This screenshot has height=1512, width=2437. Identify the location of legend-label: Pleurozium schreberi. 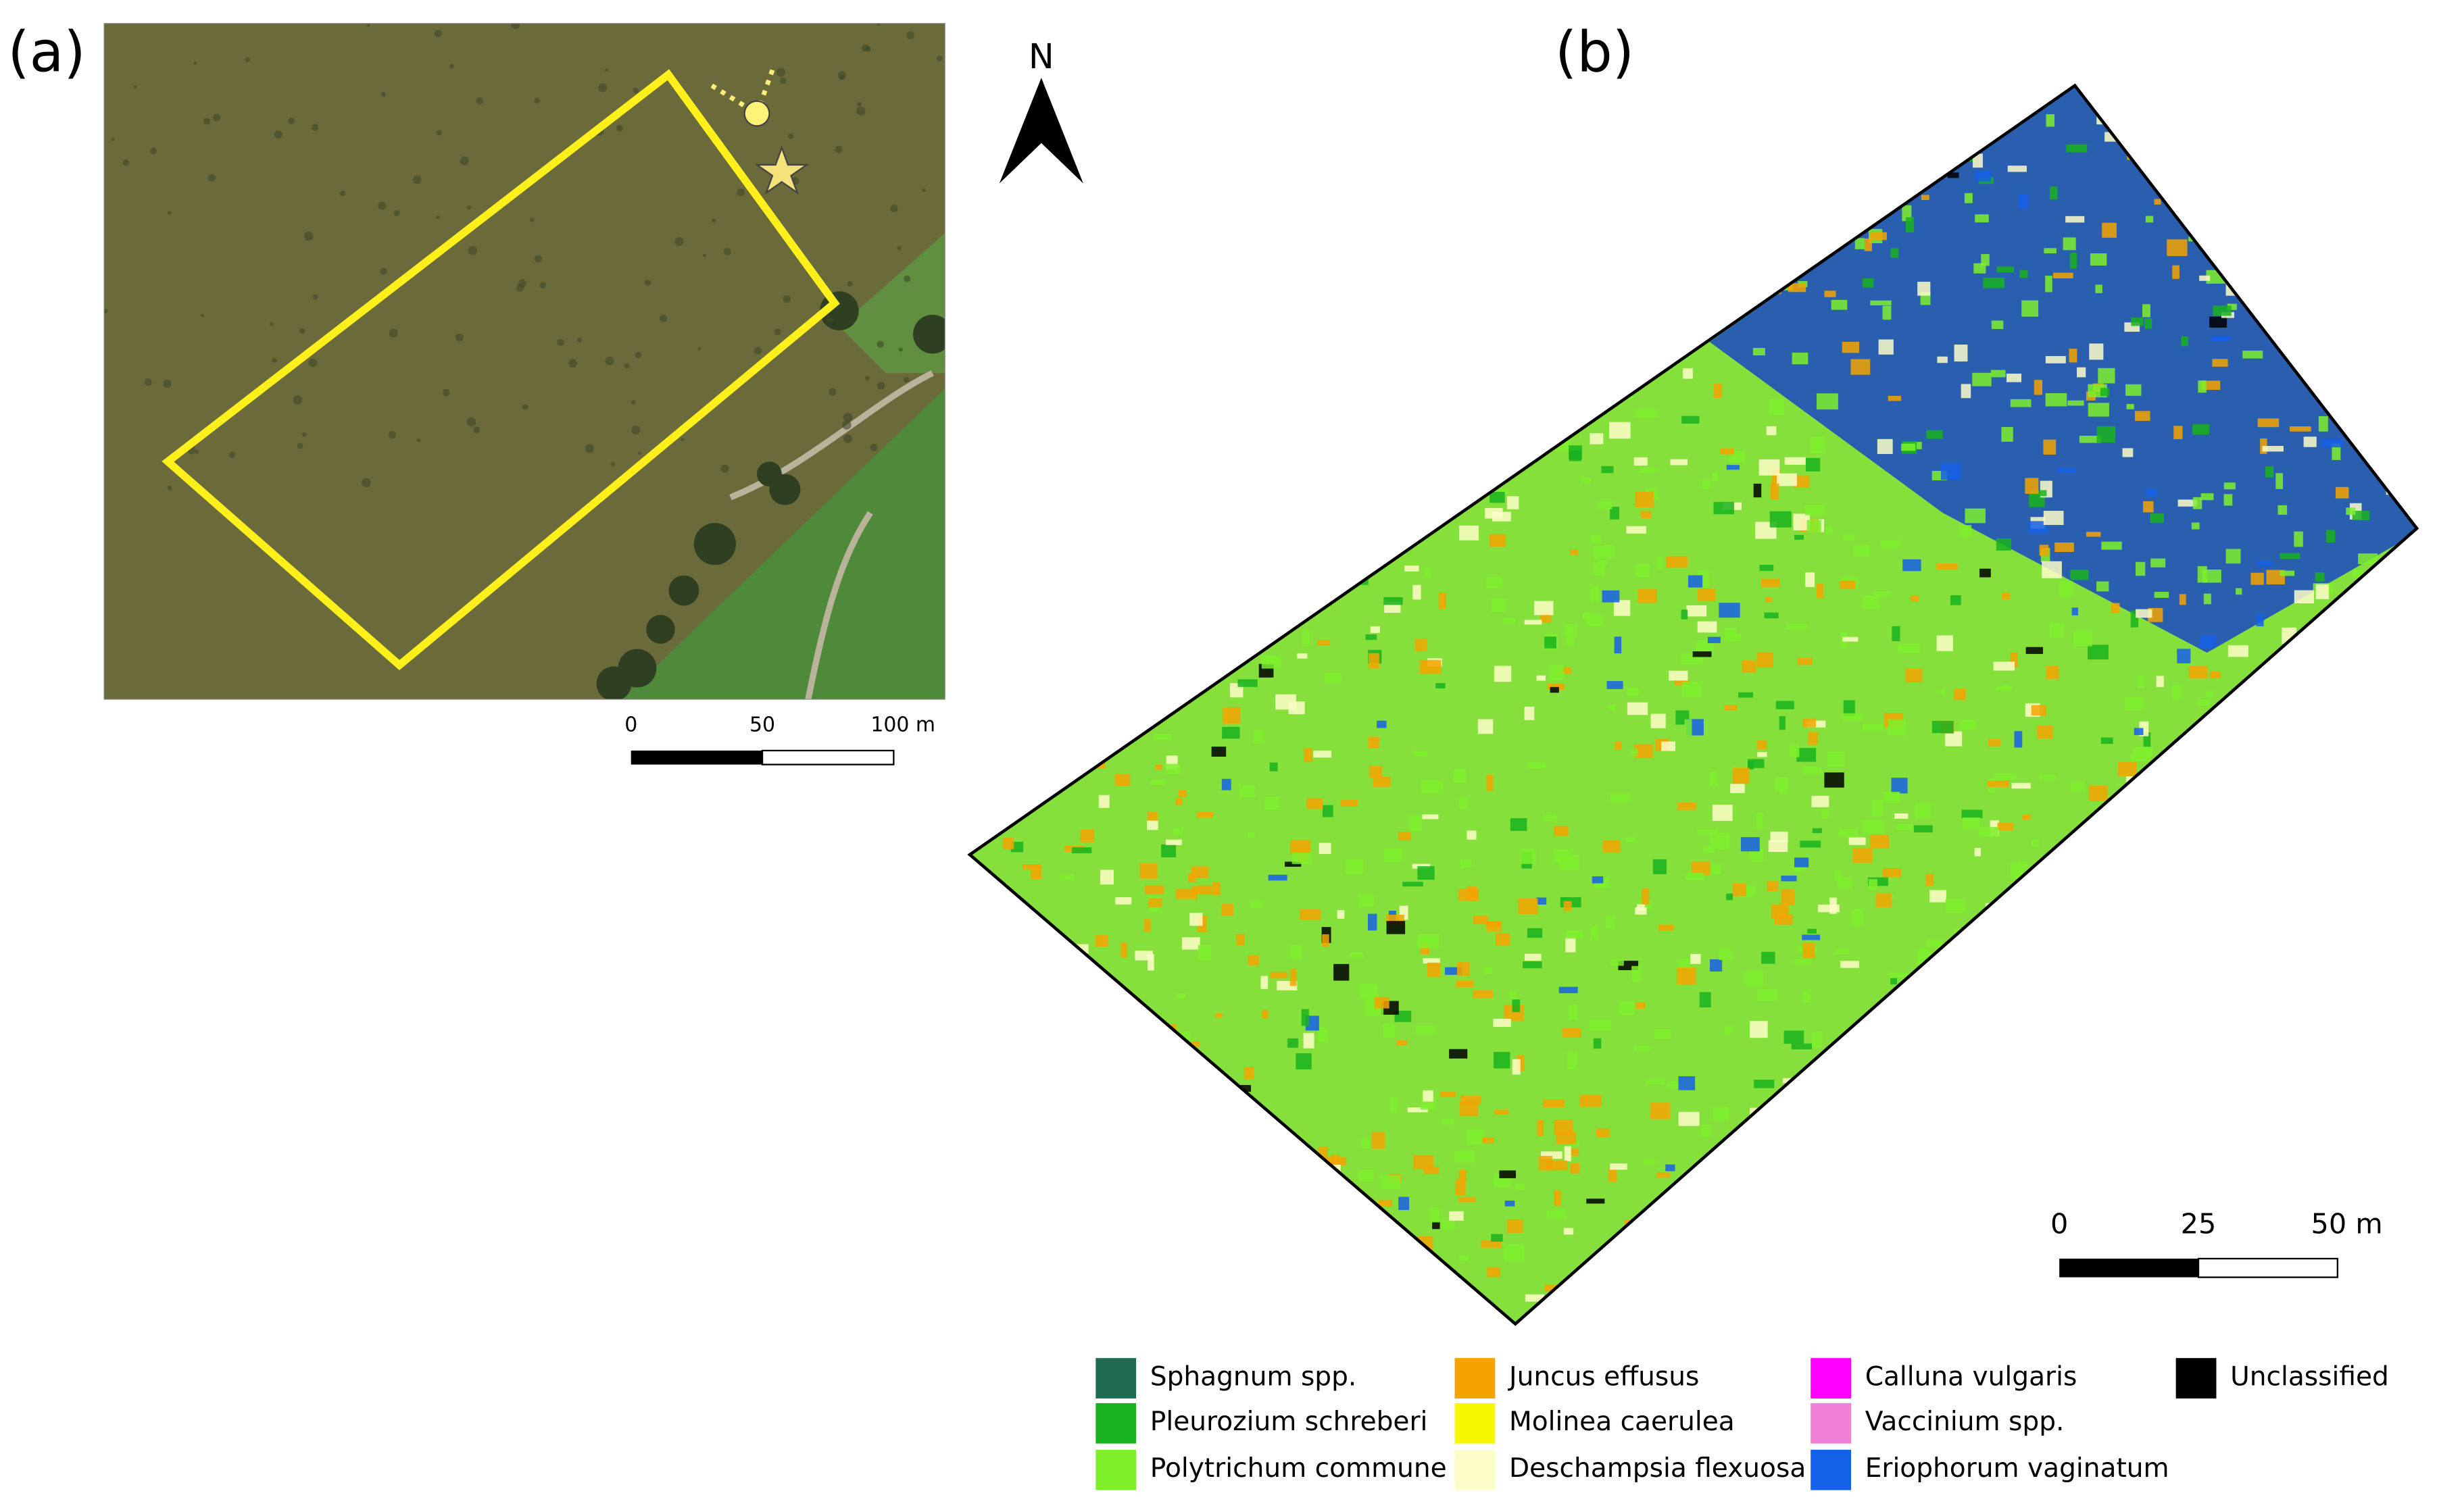
(1289, 1422).